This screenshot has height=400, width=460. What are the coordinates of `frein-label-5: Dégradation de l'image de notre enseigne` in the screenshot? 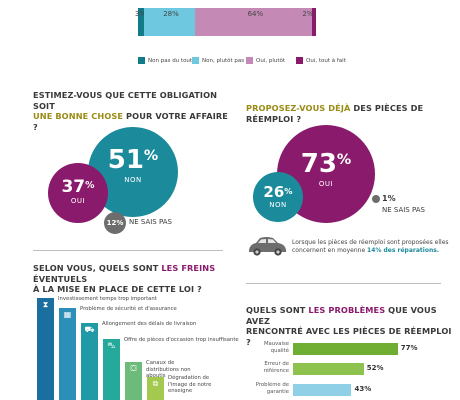 It's located at (190, 384).